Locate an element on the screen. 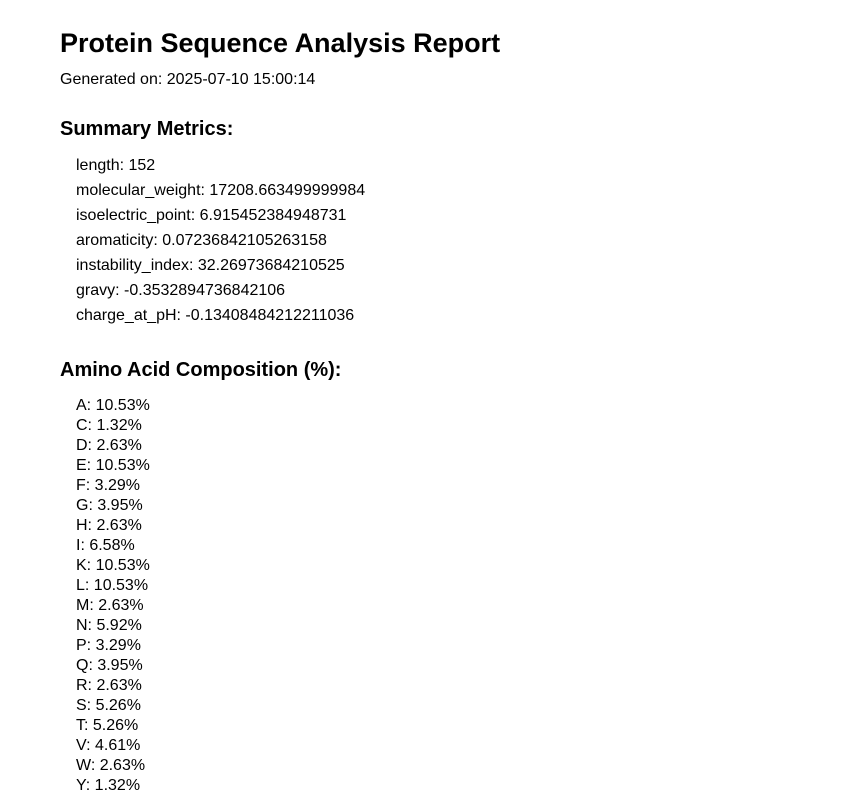 The image size is (841, 804). metric-charge-at-ph: charge_at_pH: -0.13408484212211036 is located at coordinates (215, 315).